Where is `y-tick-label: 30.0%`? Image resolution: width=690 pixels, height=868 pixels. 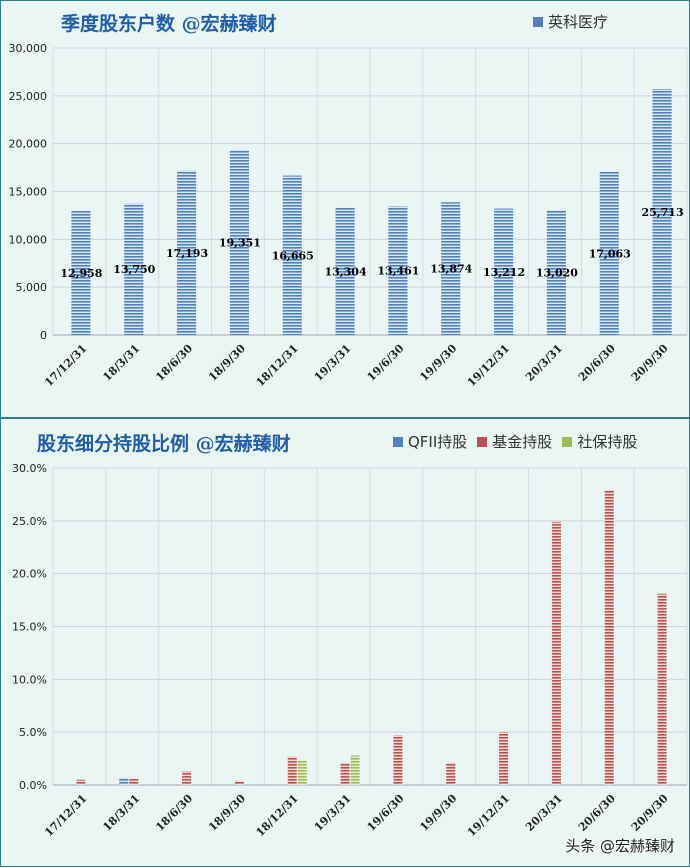 y-tick-label: 30.0% is located at coordinates (29, 468).